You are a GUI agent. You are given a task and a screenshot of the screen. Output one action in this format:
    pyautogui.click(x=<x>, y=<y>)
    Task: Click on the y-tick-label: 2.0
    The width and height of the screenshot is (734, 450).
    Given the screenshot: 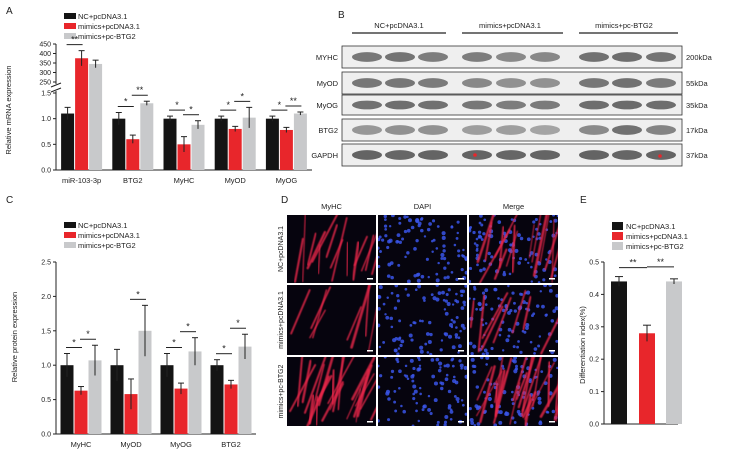 What is the action you would take?
    pyautogui.click(x=46, y=297)
    